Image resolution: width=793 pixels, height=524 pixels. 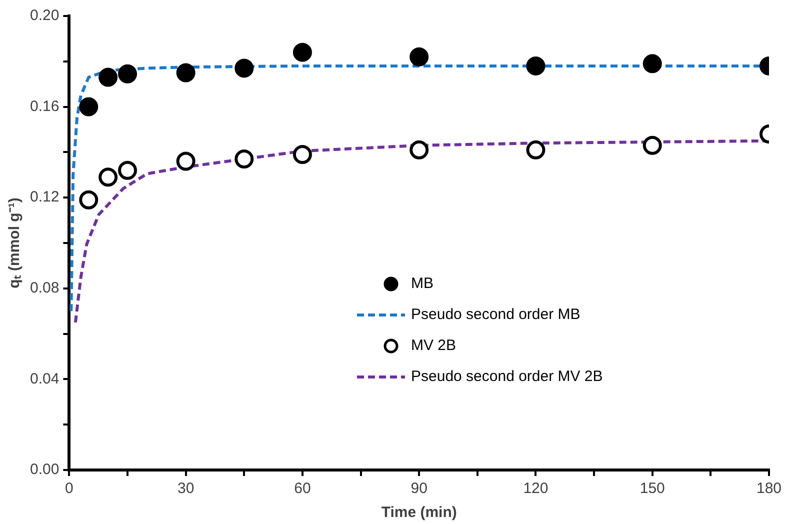 I want to click on x-tick-label: 30, so click(x=185, y=489).